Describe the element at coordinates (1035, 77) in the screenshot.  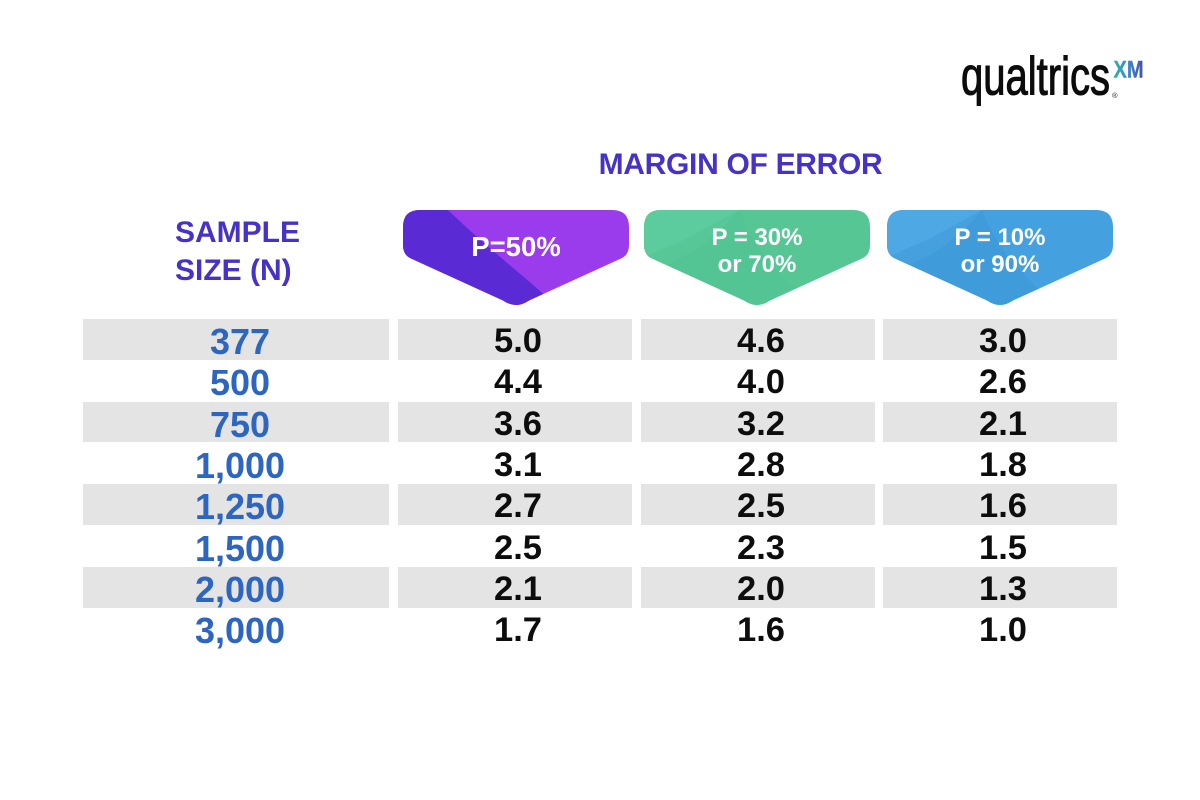
I see `svg-text: qualtrics` at that location.